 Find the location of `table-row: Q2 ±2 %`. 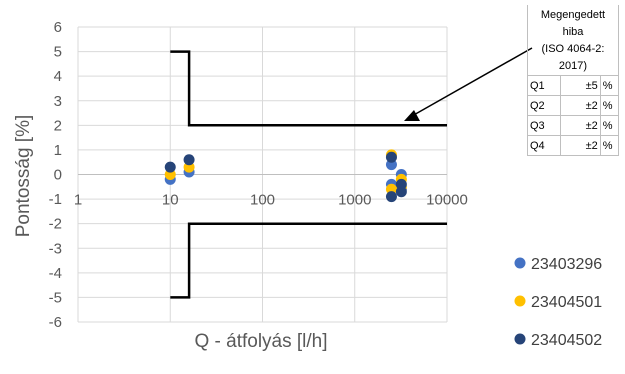

table-row: Q2 ±2 % is located at coordinates (573, 105).